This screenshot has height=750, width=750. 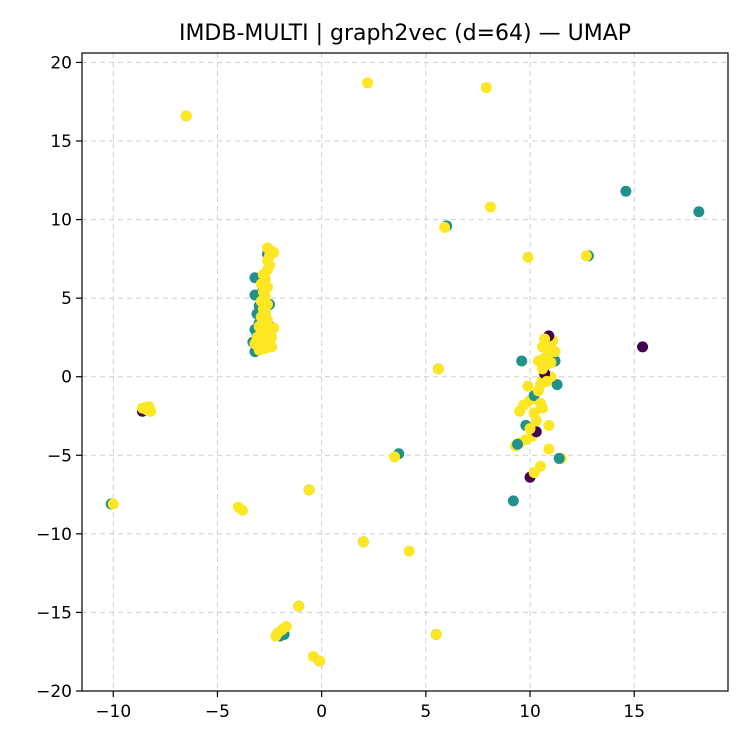 What do you see at coordinates (425, 712) in the screenshot?
I see `x-tick-label: 5` at bounding box center [425, 712].